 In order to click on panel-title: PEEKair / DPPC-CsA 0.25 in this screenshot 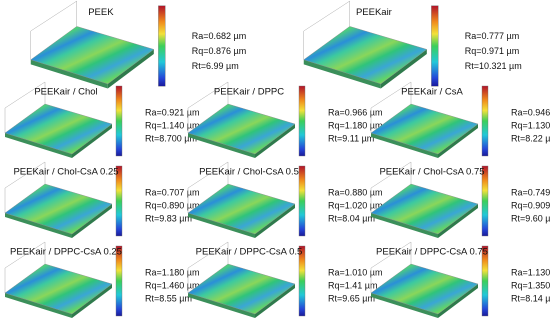, I will do `click(66, 252)`.